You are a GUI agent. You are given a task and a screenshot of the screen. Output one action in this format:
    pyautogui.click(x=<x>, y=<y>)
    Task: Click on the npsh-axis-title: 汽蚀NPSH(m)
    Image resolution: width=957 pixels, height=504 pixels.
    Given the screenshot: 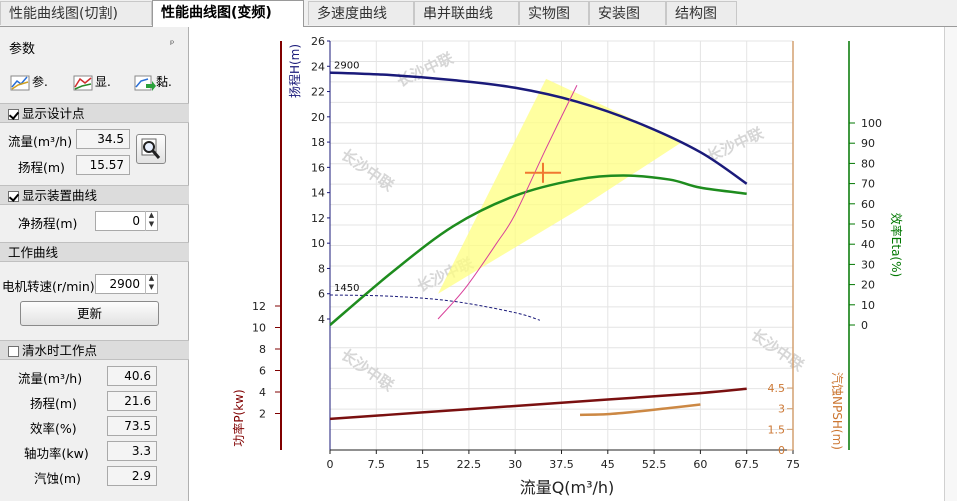 What is the action you would take?
    pyautogui.click(x=837, y=411)
    